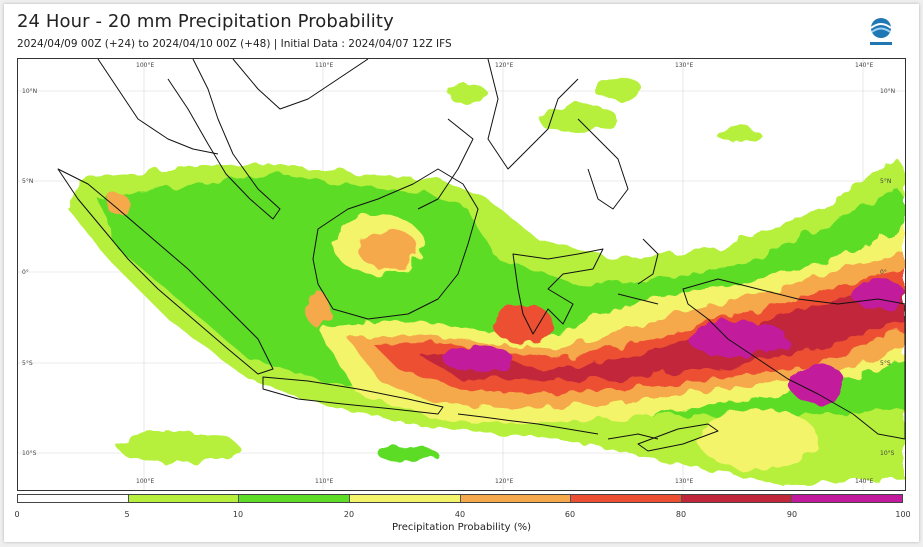 Image resolution: width=923 pixels, height=547 pixels. I want to click on colorbar-tick-60: 60, so click(570, 514).